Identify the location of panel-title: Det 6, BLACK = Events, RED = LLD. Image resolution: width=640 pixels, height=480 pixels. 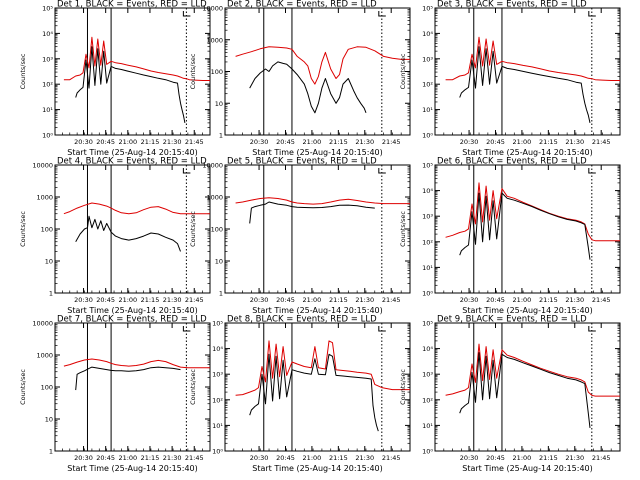
(512, 162).